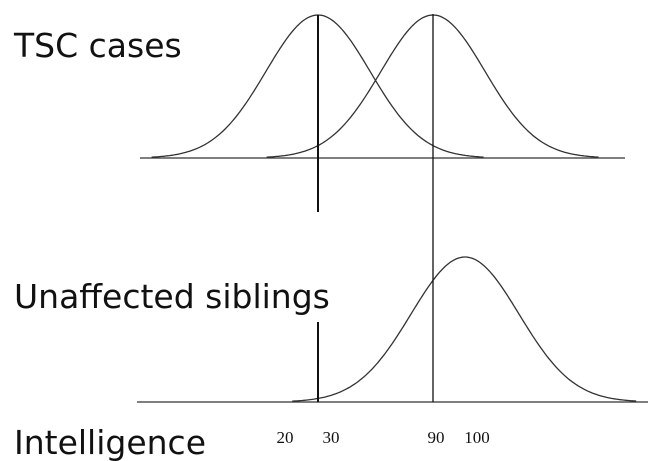  What do you see at coordinates (331, 437) in the screenshot?
I see `tick-label: 30` at bounding box center [331, 437].